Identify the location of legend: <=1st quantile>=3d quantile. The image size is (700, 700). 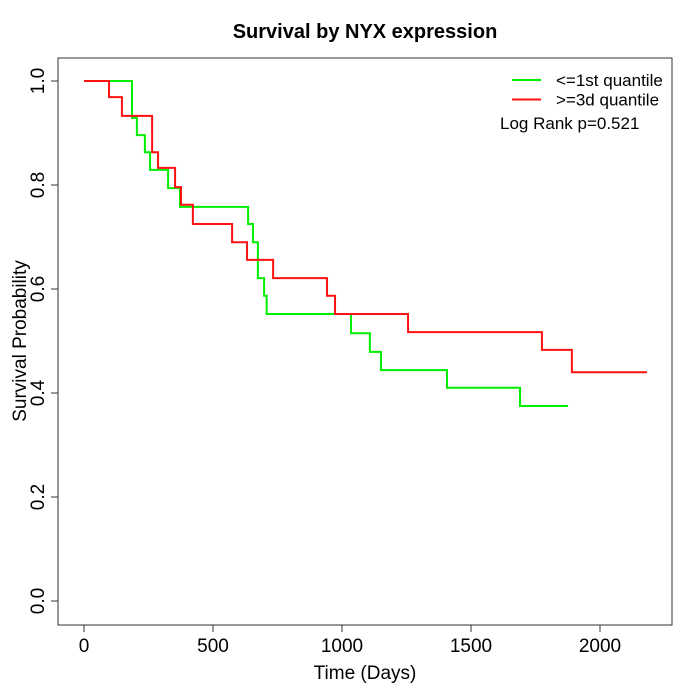
(587, 90).